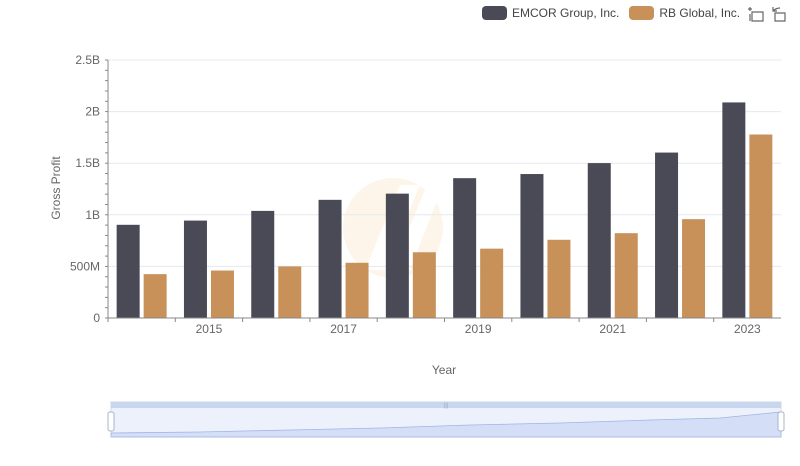 Image resolution: width=800 pixels, height=466 pixels. Describe the element at coordinates (87, 163) in the screenshot. I see `y-tick-label: 1.5B` at that location.